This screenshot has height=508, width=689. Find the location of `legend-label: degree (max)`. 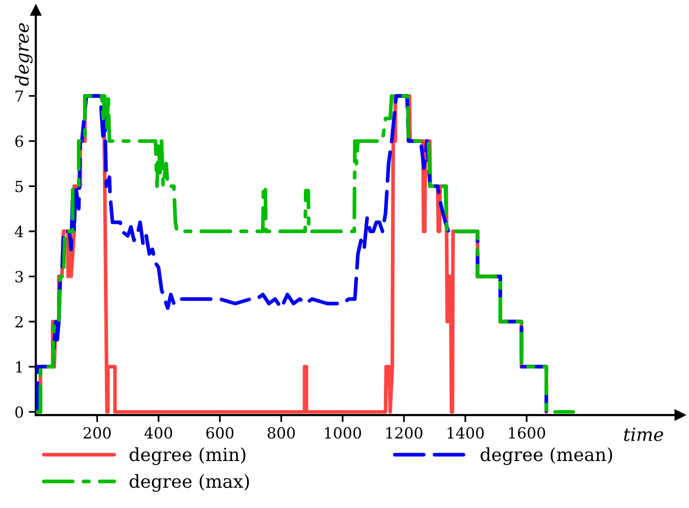

legend-label: degree (max) is located at coordinates (189, 483).